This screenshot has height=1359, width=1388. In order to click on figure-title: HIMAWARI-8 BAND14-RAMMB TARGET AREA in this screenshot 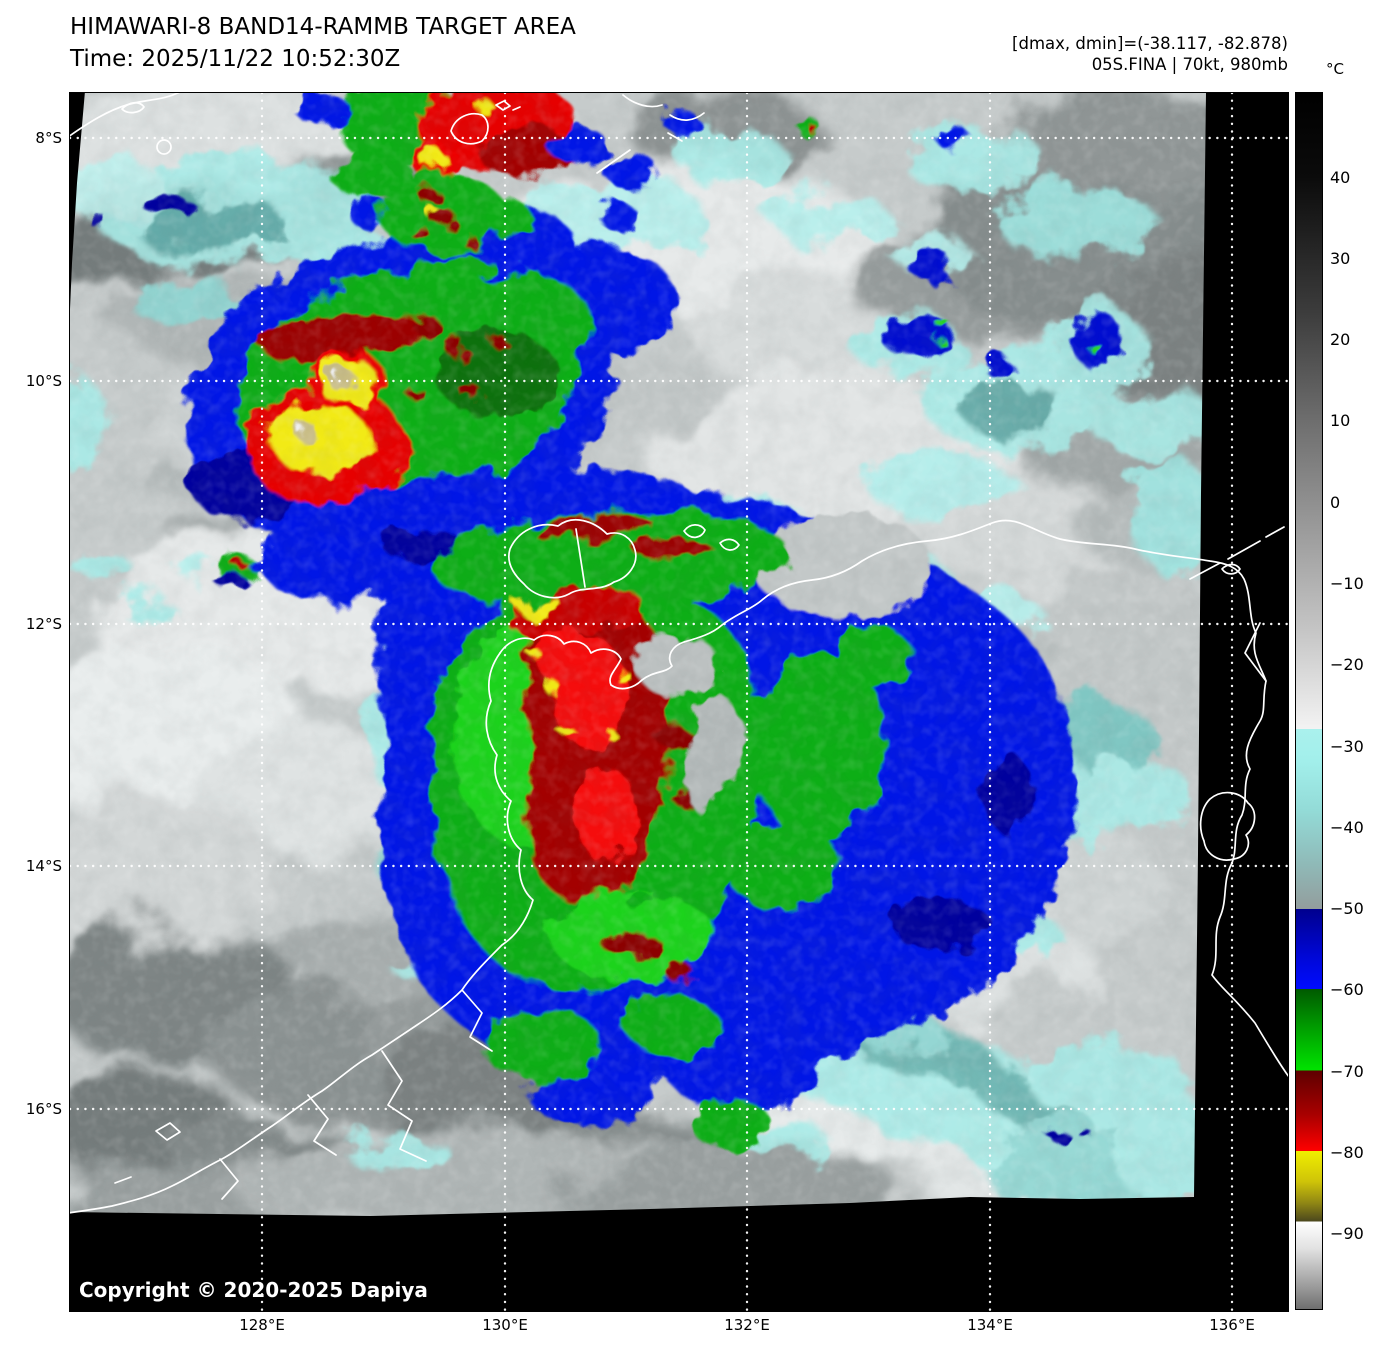, I will do `click(323, 27)`.